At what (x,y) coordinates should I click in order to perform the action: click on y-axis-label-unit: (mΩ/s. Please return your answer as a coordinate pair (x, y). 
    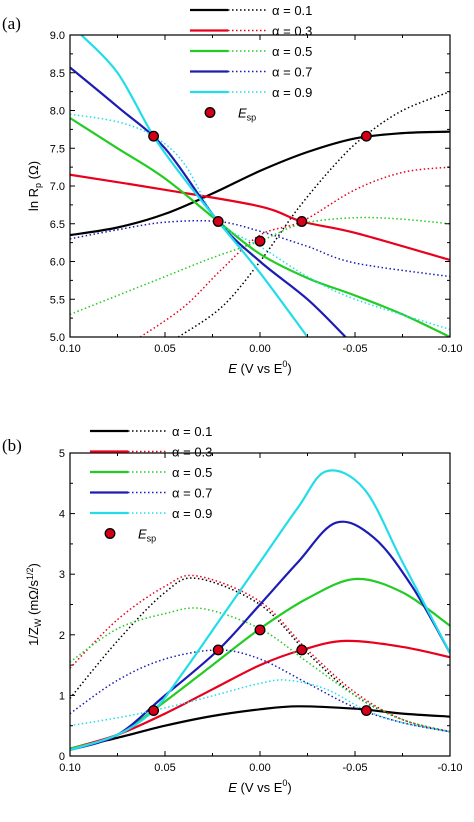
    Looking at the image, I should click on (33, 598).